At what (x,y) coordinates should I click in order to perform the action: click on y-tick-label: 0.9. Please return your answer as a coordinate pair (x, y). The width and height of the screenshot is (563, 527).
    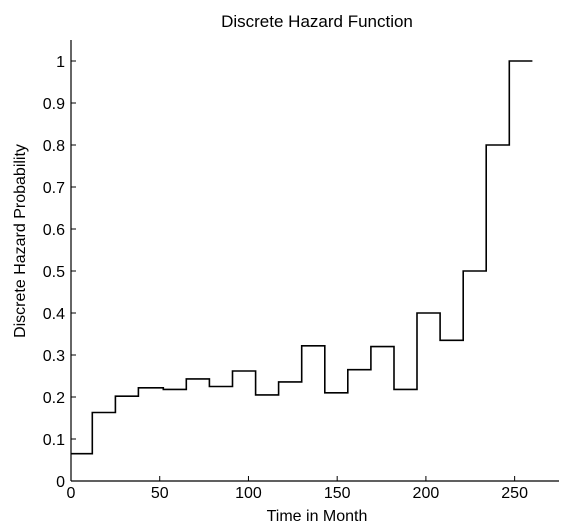
    Looking at the image, I should click on (54, 104).